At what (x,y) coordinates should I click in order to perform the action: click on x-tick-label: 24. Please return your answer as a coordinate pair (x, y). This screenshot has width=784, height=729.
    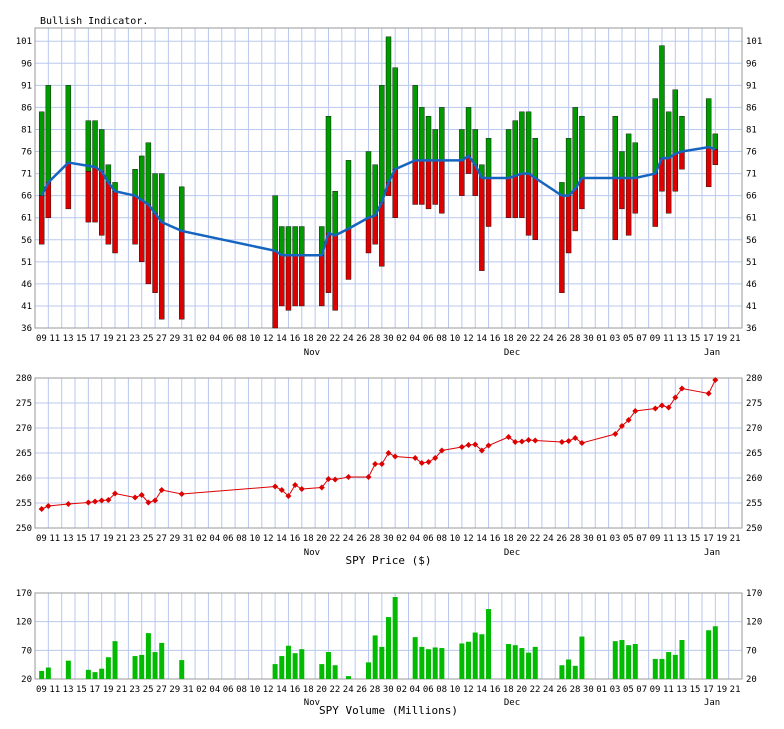
    Looking at the image, I should click on (548, 339).